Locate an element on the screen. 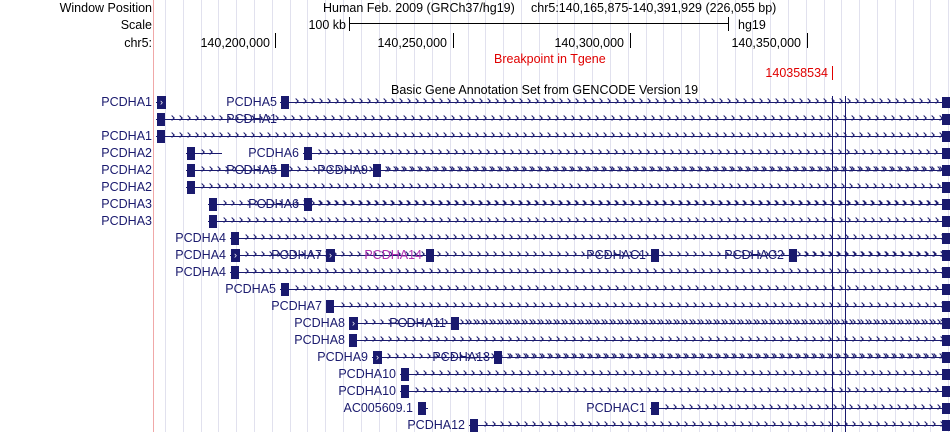 Image resolution: width=950 pixels, height=432 pixels. gene-label: PCDHA13 is located at coordinates (461, 357).